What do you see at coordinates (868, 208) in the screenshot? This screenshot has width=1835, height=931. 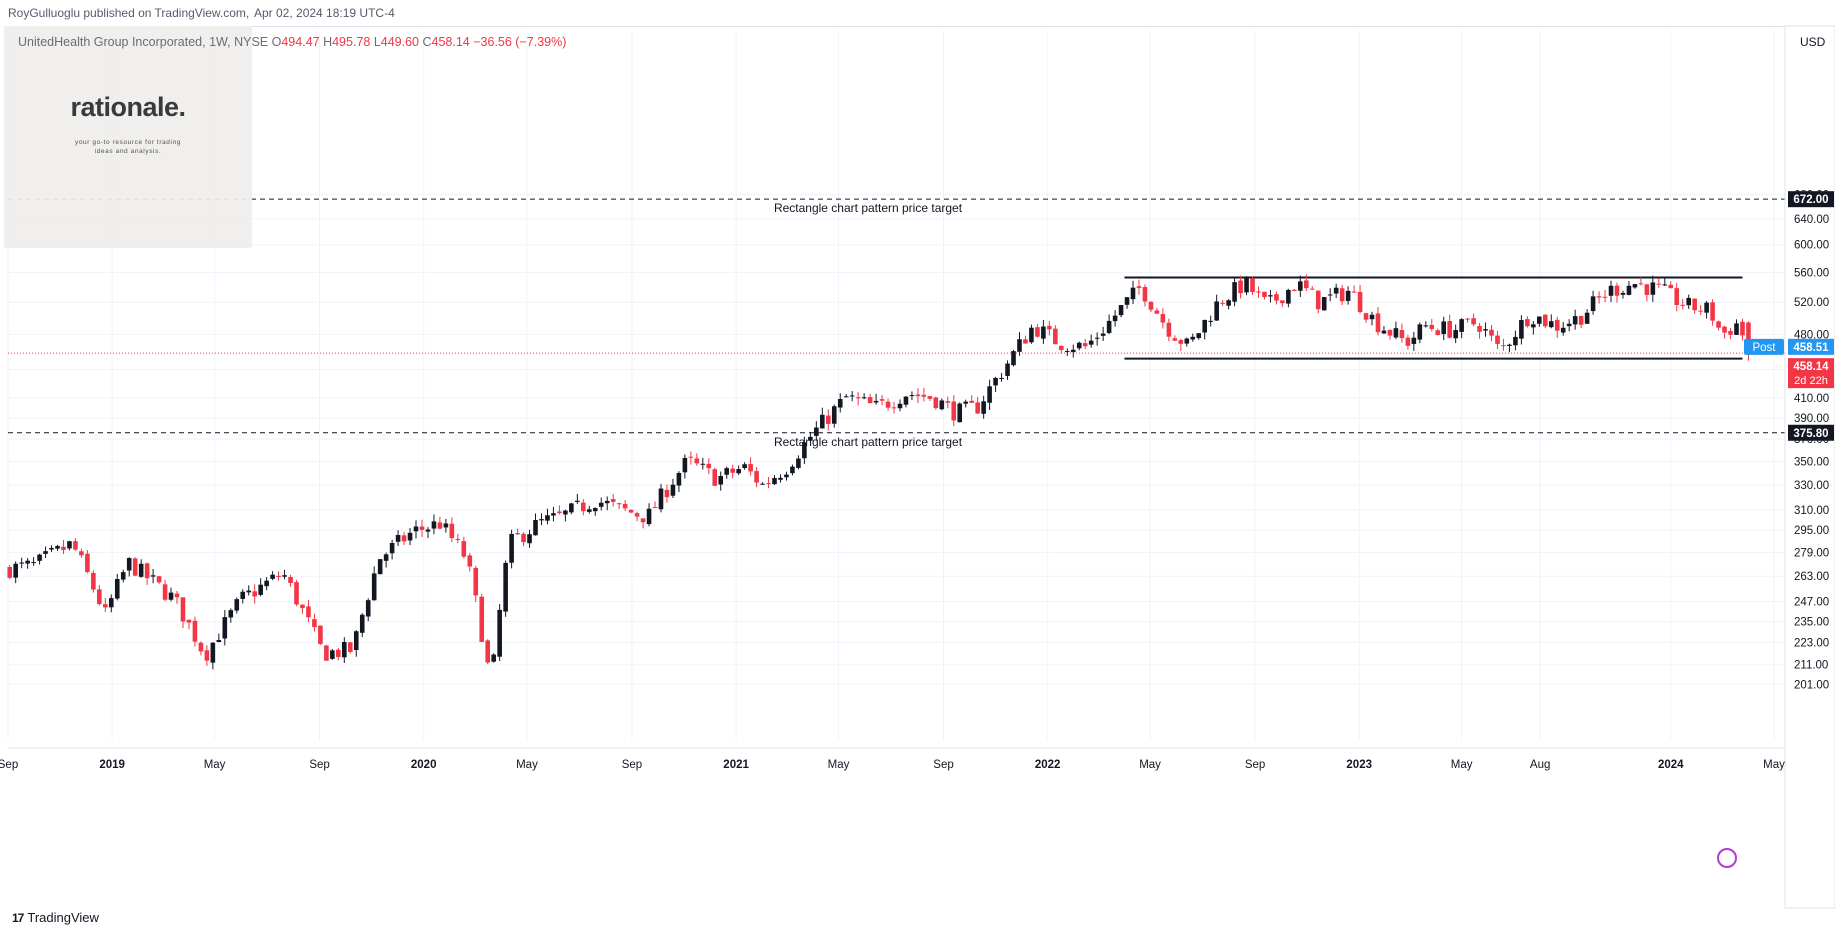 I see `price-target-label: Rectangle chart pattern price target` at bounding box center [868, 208].